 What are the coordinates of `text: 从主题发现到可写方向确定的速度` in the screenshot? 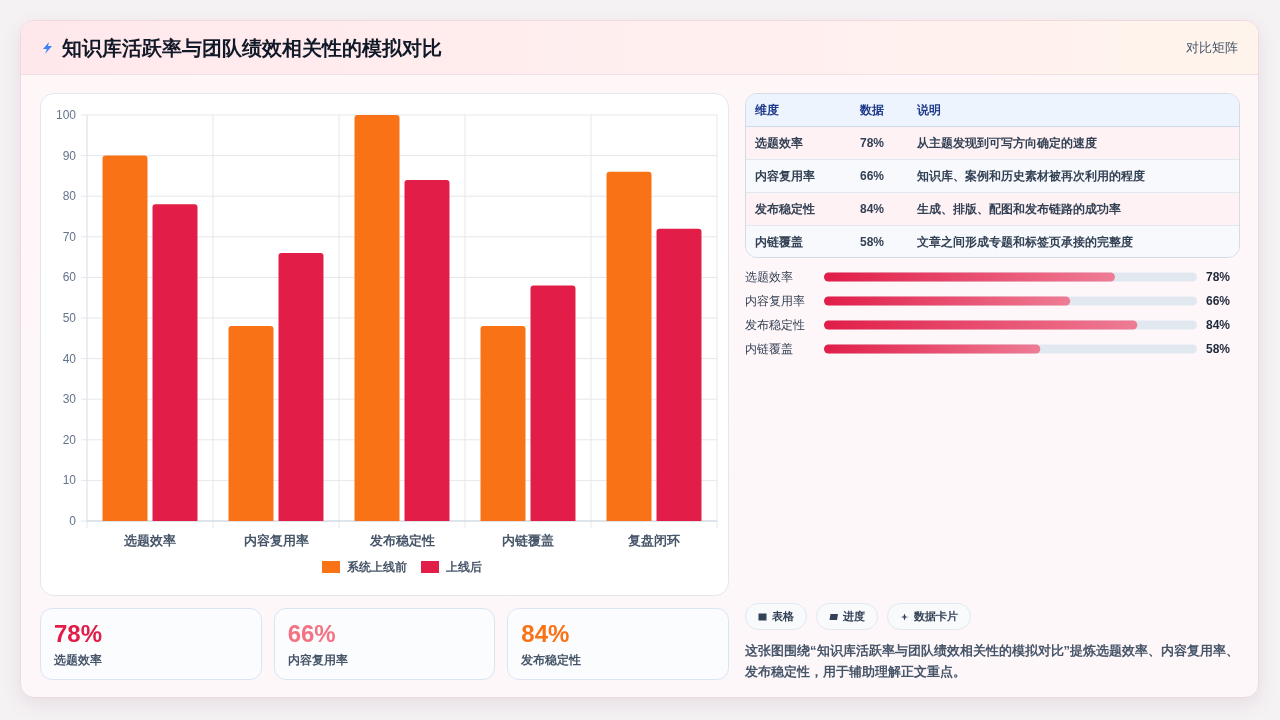 It's located at (1007, 143).